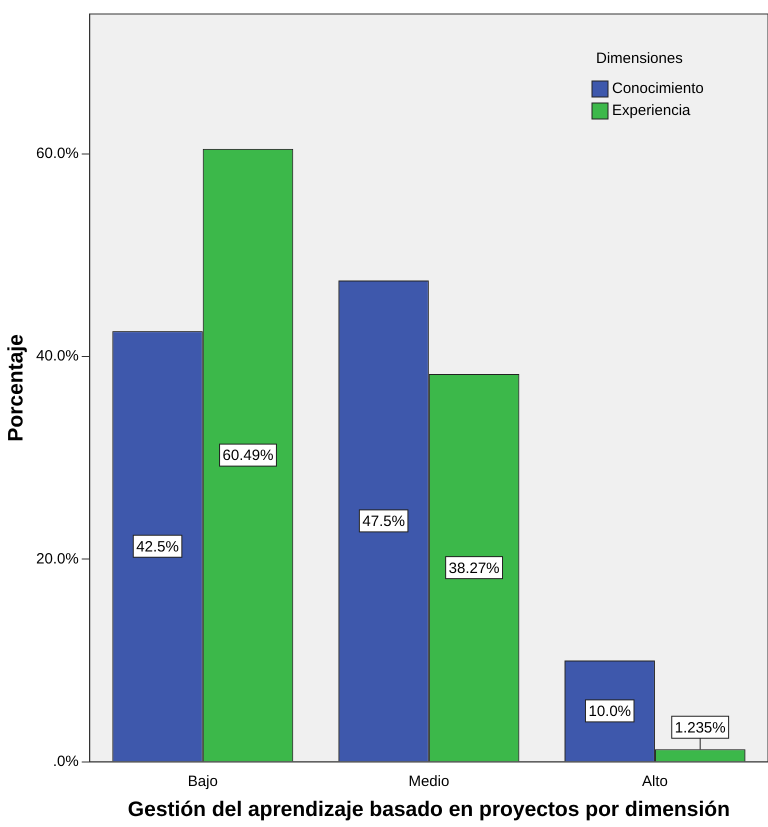  Describe the element at coordinates (65, 761) in the screenshot. I see `y-tick-label: .0%` at that location.